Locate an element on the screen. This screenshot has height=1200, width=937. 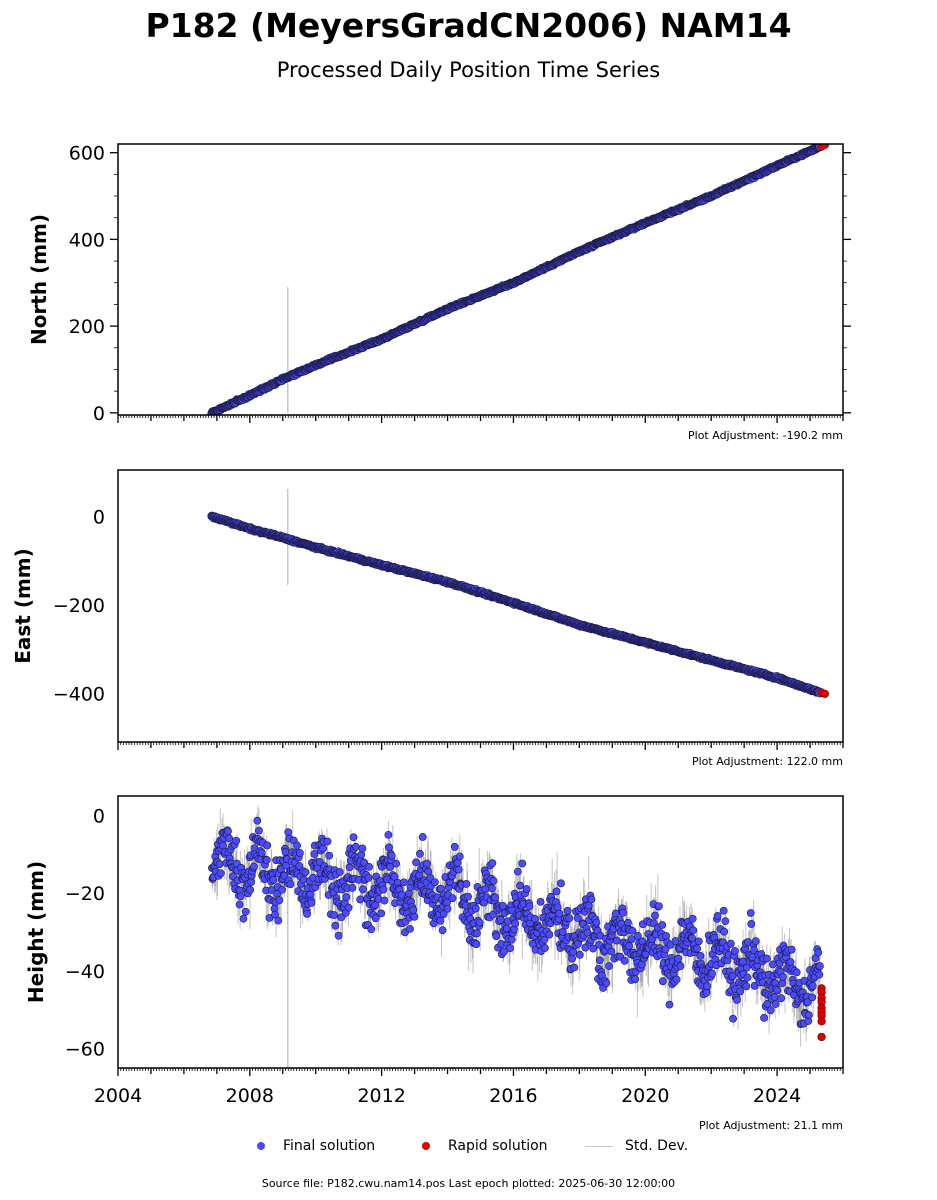
y-axis-label: Height (mm) is located at coordinates (36, 932).